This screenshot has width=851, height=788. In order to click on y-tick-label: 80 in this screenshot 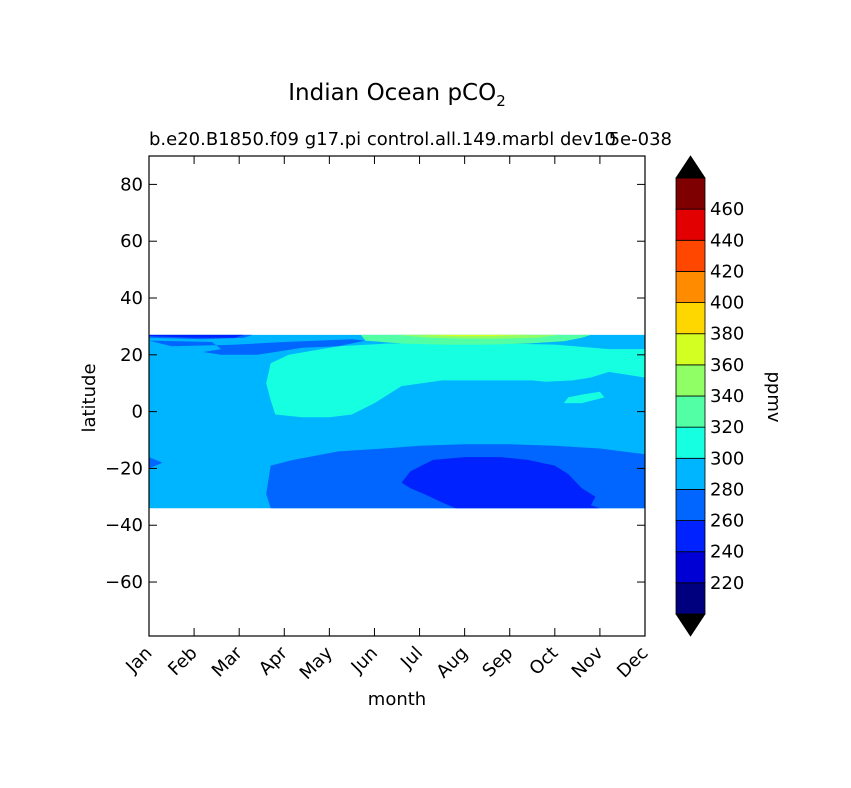, I will do `click(131, 184)`.